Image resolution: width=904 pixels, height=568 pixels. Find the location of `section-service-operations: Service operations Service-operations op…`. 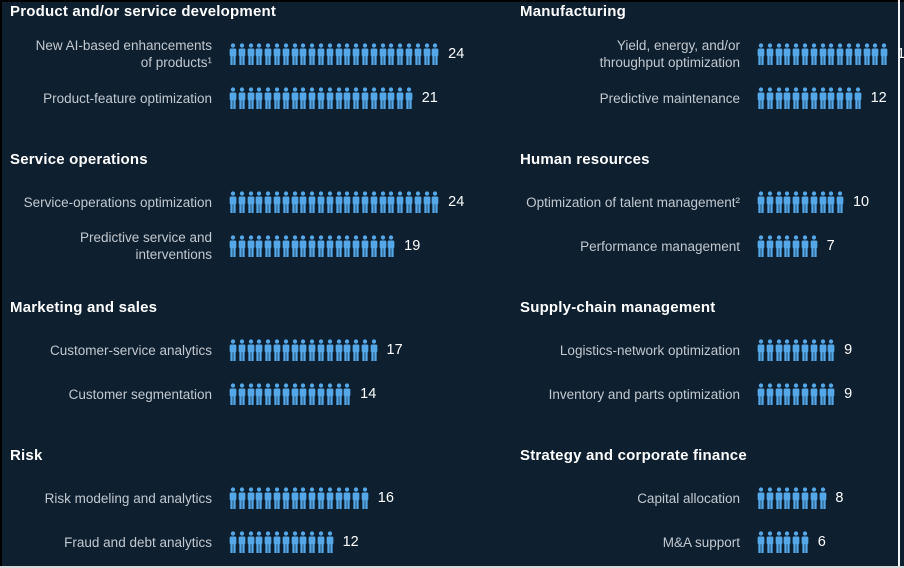

section-service-operations: Service operations Service-operations op… is located at coordinates (232, 209).